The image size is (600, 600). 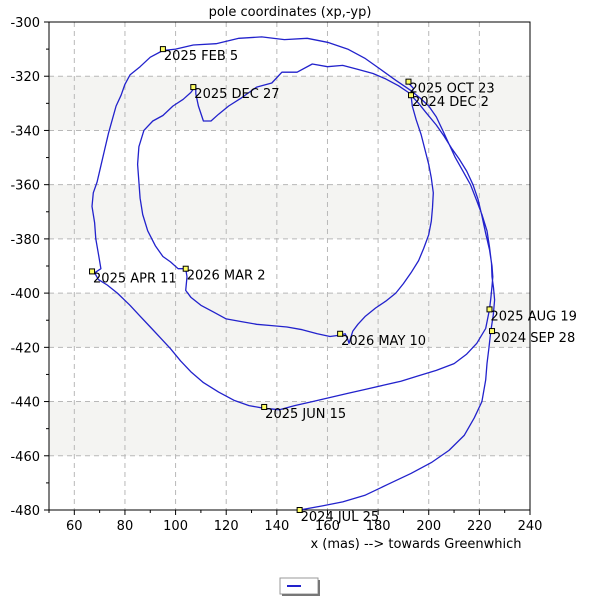 I want to click on x-tick-label: 60, so click(x=74, y=526).